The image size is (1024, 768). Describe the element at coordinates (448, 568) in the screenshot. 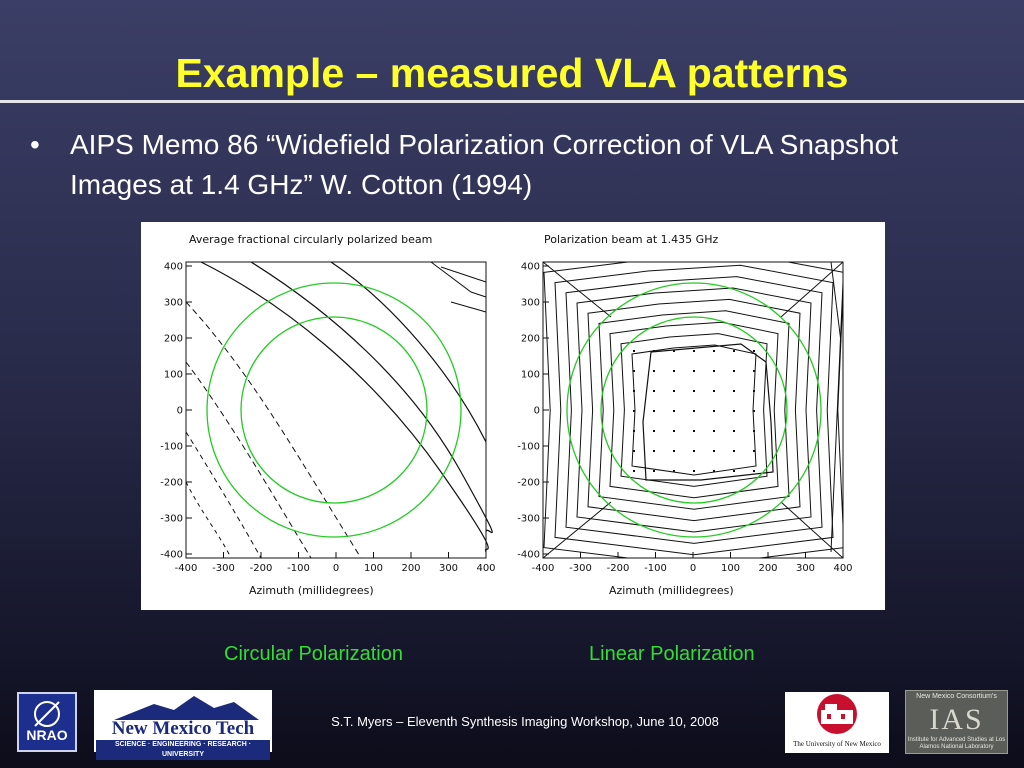

I see `left-xtick-label: 300` at that location.